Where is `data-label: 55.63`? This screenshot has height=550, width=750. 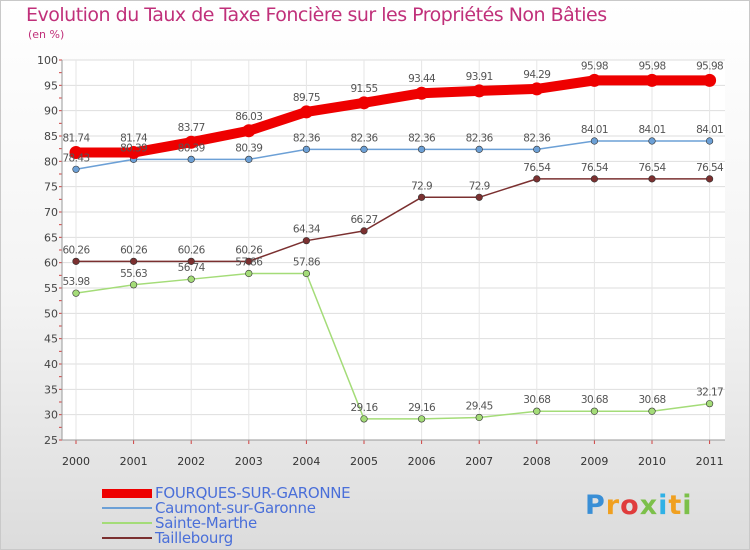
data-label: 55.63 is located at coordinates (133, 274).